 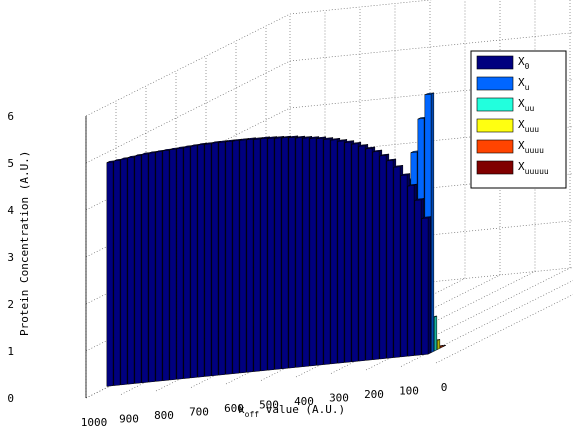 I want to click on z-tick-label: 6, so click(x=10, y=116).